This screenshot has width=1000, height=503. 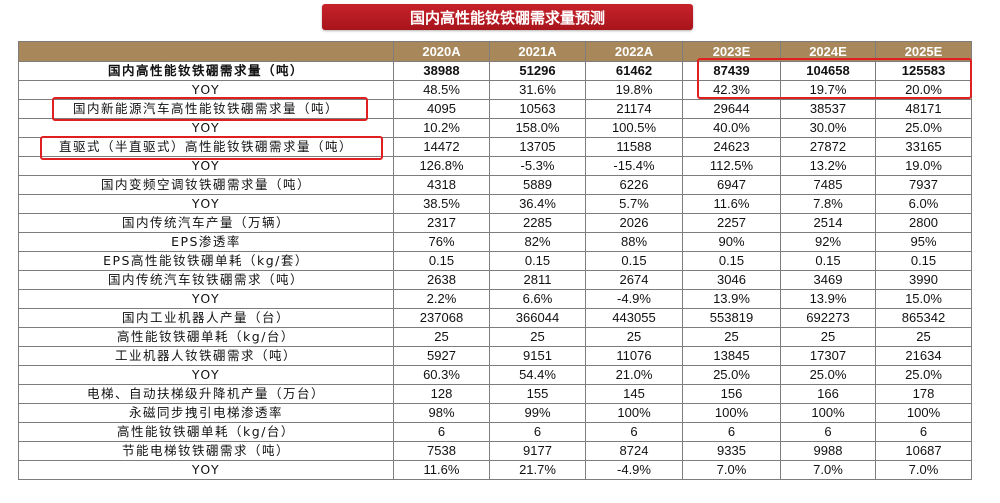 What do you see at coordinates (828, 147) in the screenshot?
I see `table-cell: 27872` at bounding box center [828, 147].